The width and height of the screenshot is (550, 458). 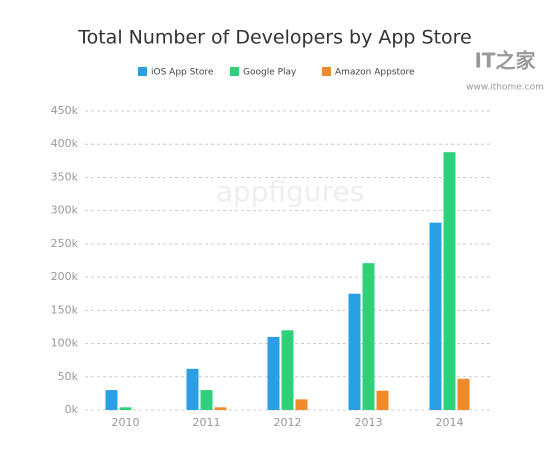 I want to click on legend-label: Amazon Appstore, so click(x=375, y=73).